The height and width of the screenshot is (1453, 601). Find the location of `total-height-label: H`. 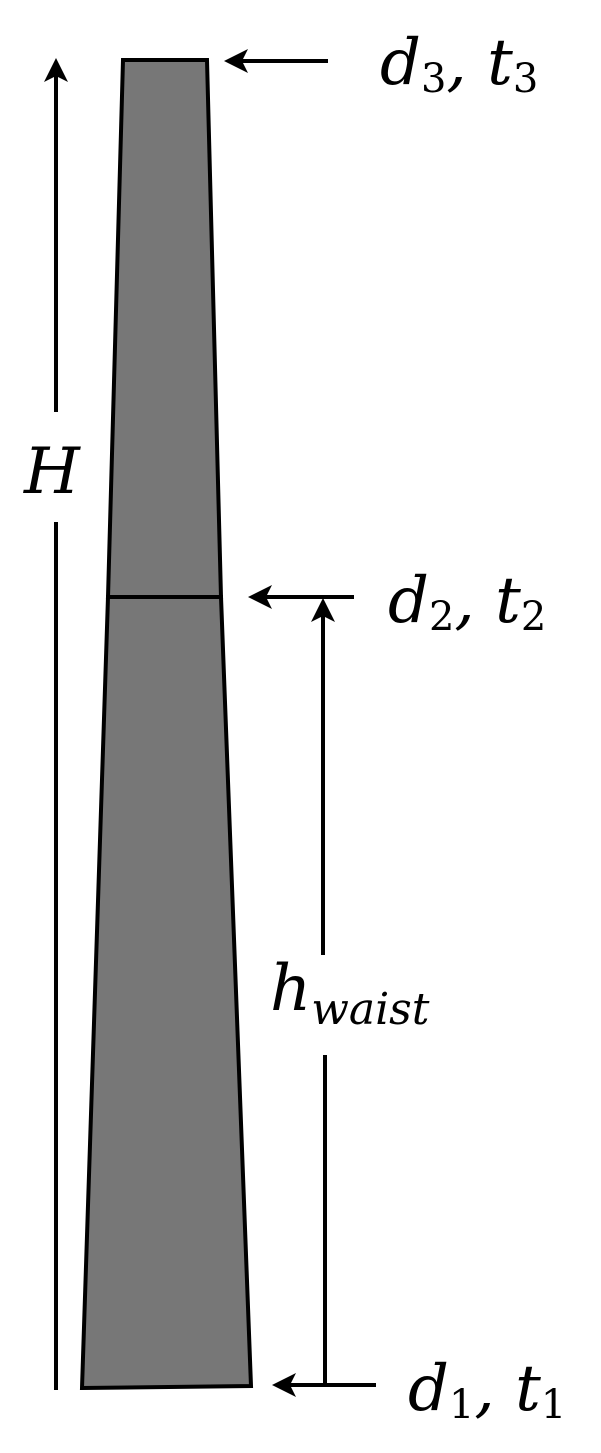

total-height-label: H is located at coordinates (52, 472).